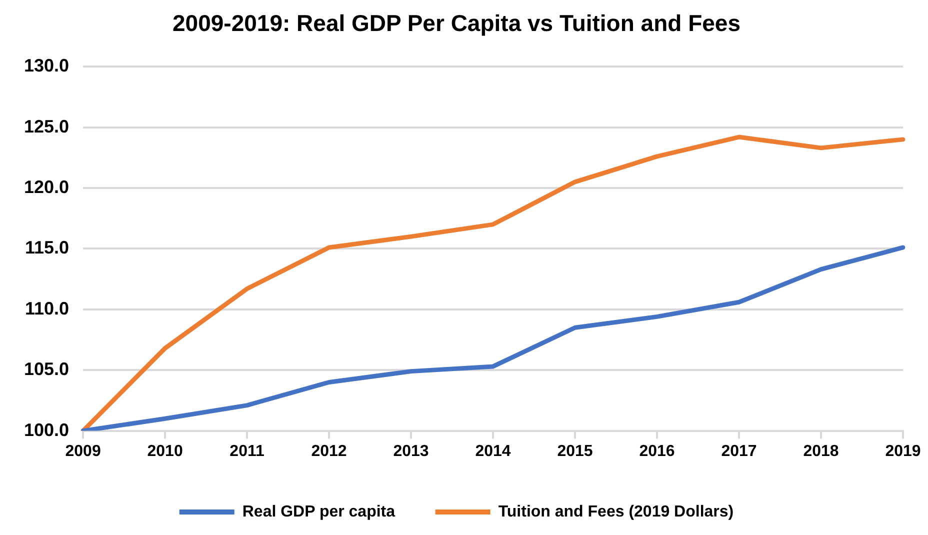 The image size is (928, 535). What do you see at coordinates (47, 126) in the screenshot?
I see `y-tick-label: 125.0` at bounding box center [47, 126].